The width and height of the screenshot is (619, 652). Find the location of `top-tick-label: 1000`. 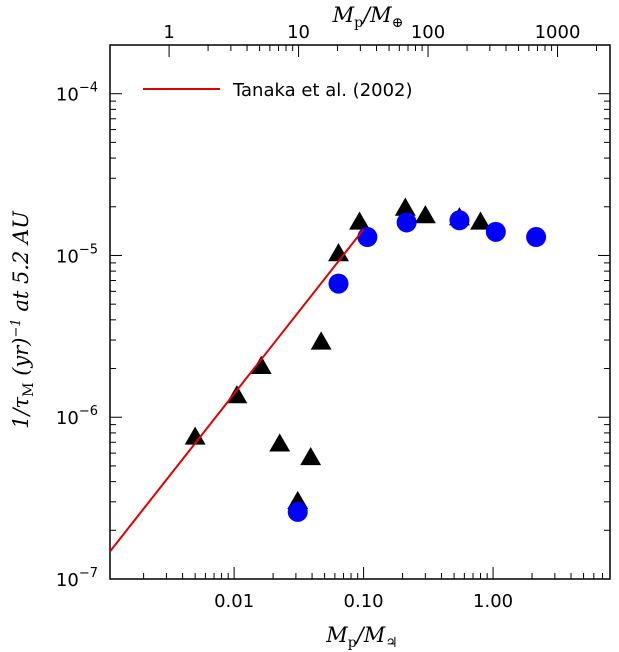

top-tick-label: 1000 is located at coordinates (558, 32).